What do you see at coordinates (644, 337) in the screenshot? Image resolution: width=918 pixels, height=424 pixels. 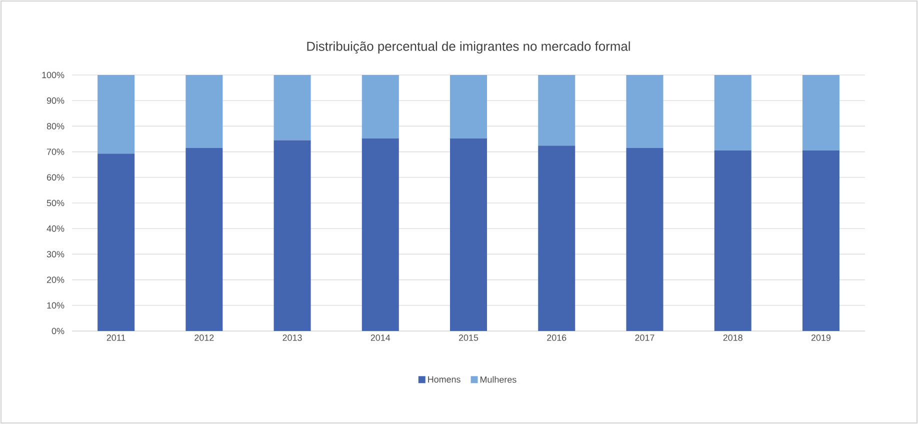 I see `x-tick-label: 2017` at bounding box center [644, 337].